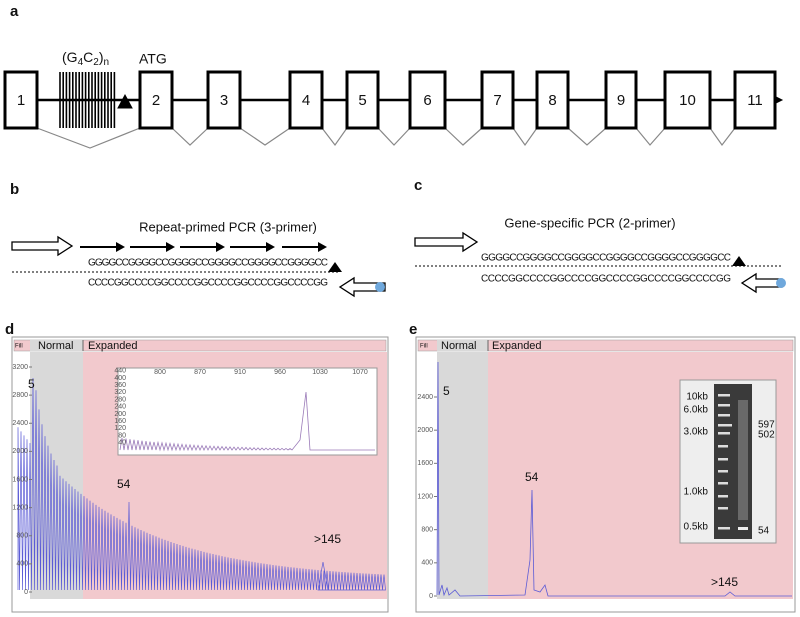  Describe the element at coordinates (101, 57) in the screenshot. I see `repeat-label-part: )` at that location.